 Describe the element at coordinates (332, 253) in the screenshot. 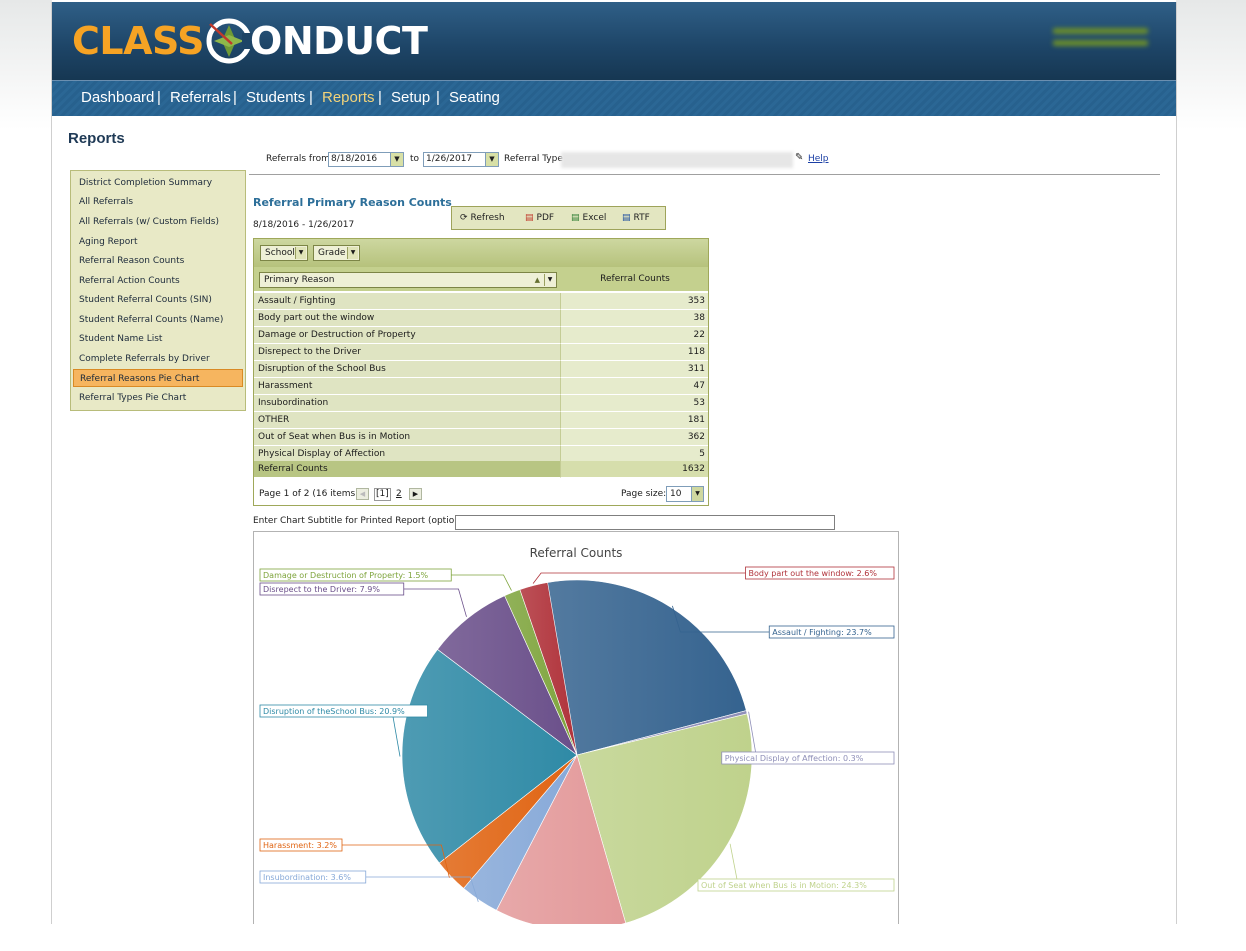

I see `group-grade-label: Grade` at that location.